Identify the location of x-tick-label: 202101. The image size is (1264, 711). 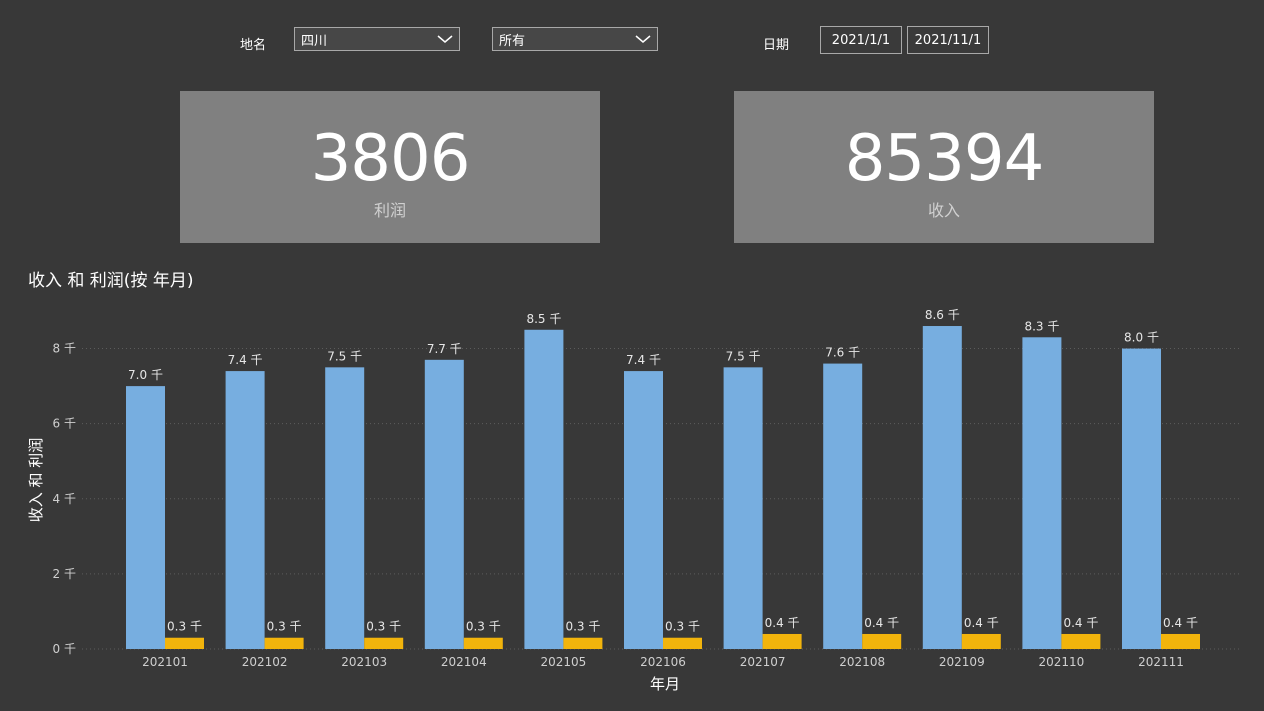
(165, 662).